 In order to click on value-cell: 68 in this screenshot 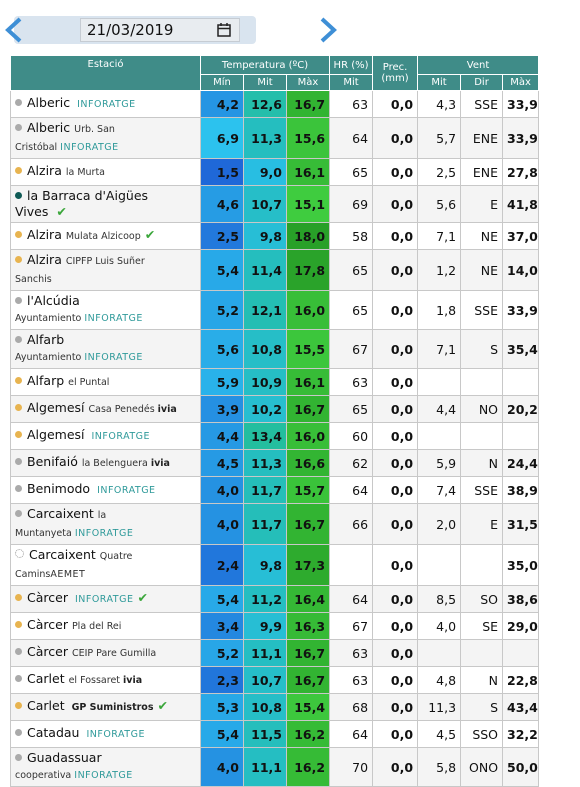, I will do `click(351, 707)`.